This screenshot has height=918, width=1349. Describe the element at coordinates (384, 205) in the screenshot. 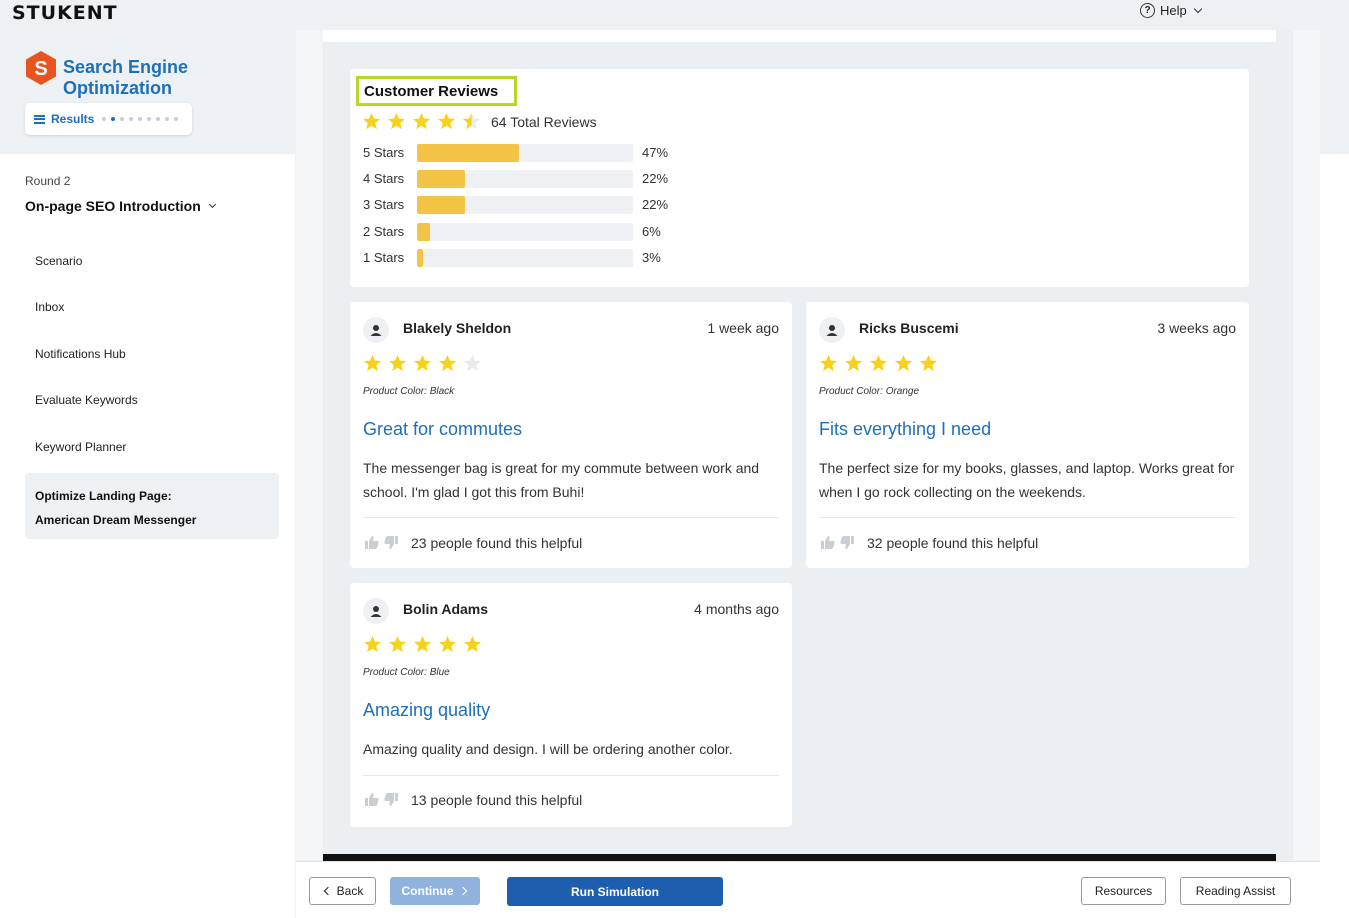

I see `rating-row-label: 3 Stars` at that location.